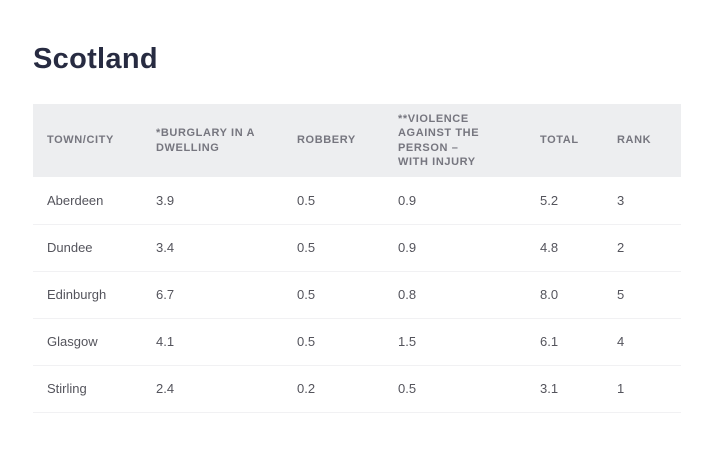 The image size is (718, 449). What do you see at coordinates (212, 201) in the screenshot?
I see `cell-burglary: 3.9` at bounding box center [212, 201].